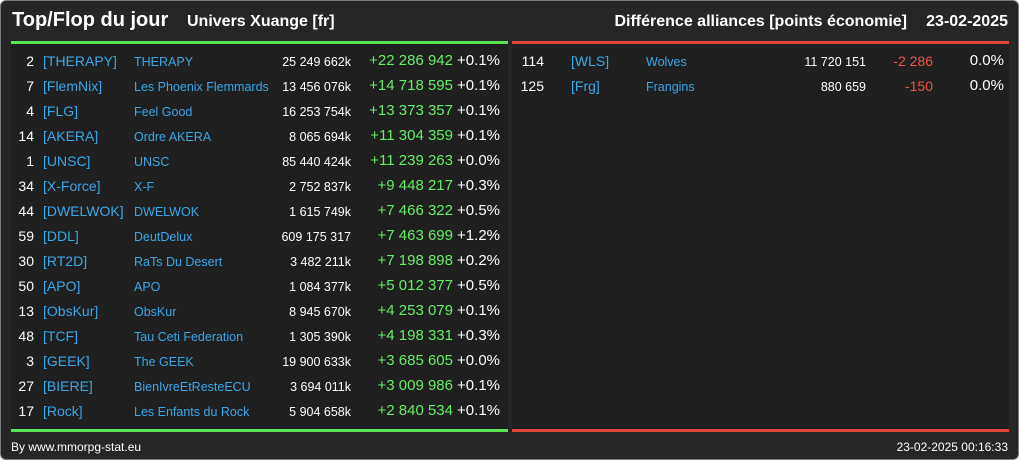  Describe the element at coordinates (478, 235) in the screenshot. I see `percent-cell: +1.2%` at that location.